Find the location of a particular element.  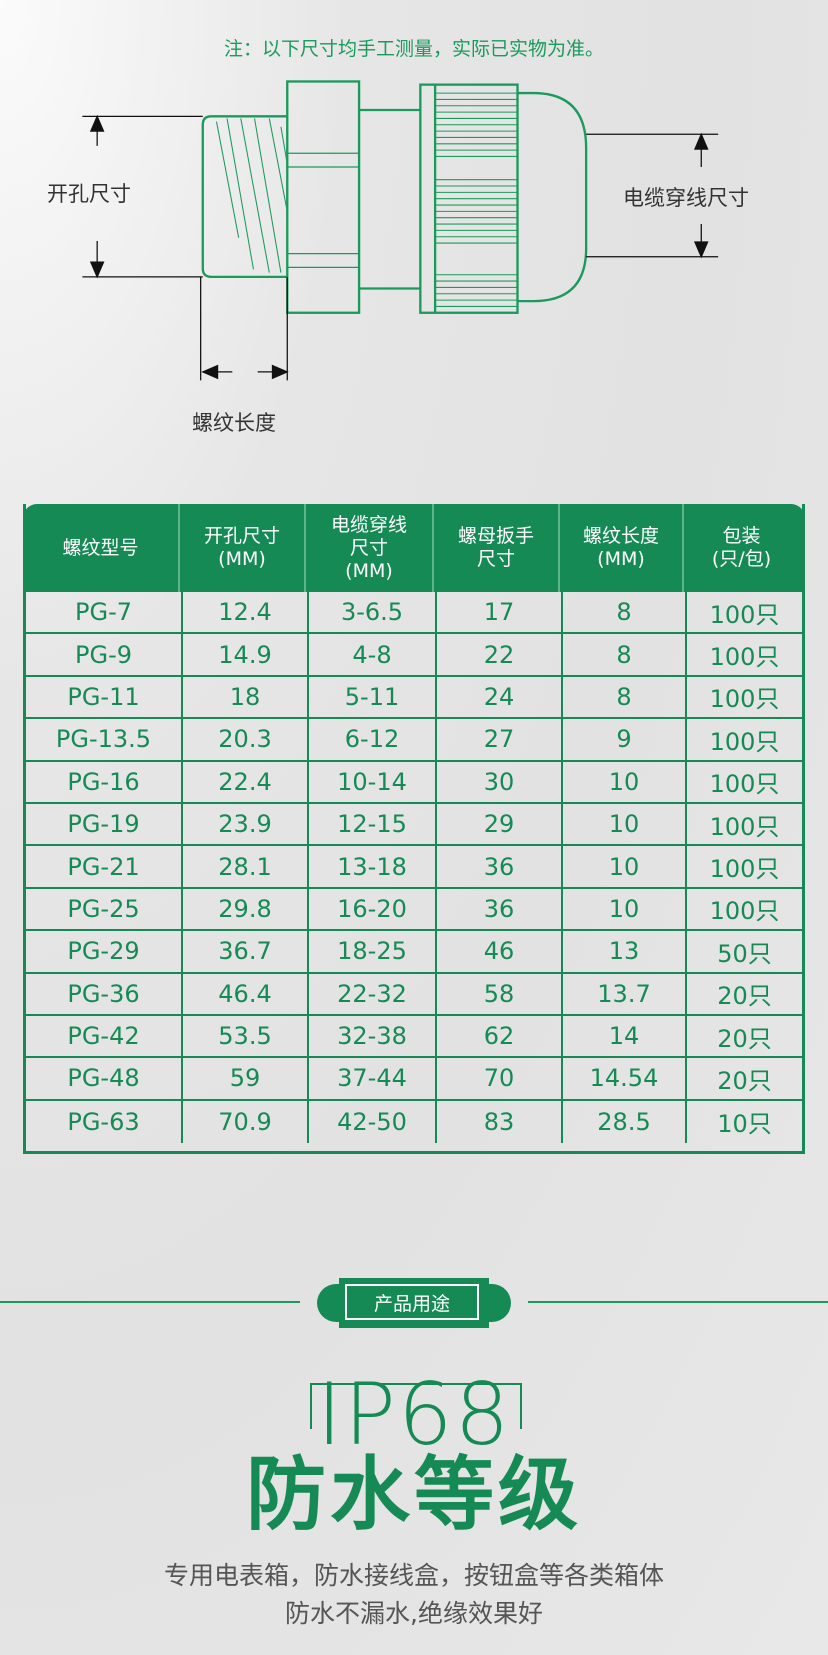

table-cell: 70 is located at coordinates (500, 1078).